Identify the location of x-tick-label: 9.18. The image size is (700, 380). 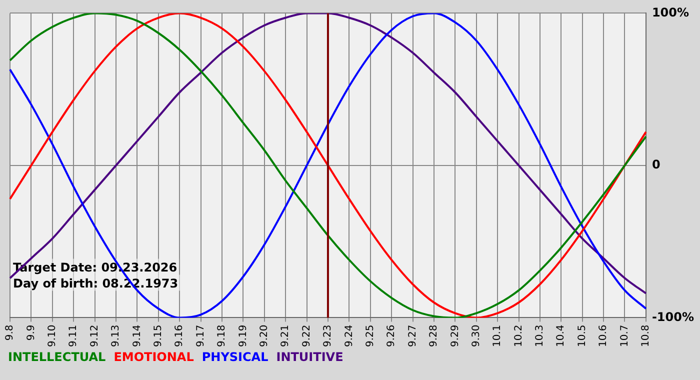
(222, 335).